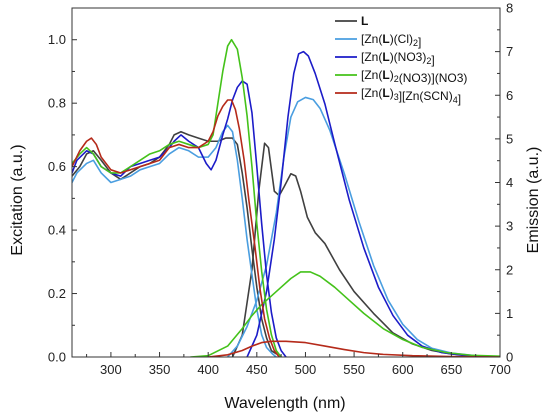 This screenshot has height=416, width=550. What do you see at coordinates (208, 369) in the screenshot?
I see `x-tick-label: 400` at bounding box center [208, 369].